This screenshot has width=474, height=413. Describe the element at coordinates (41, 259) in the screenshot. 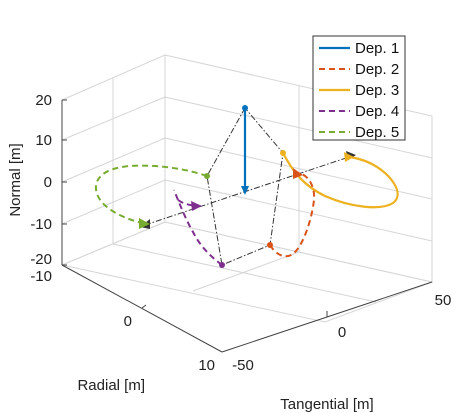

I see `z-tick-label: -20` at that location.